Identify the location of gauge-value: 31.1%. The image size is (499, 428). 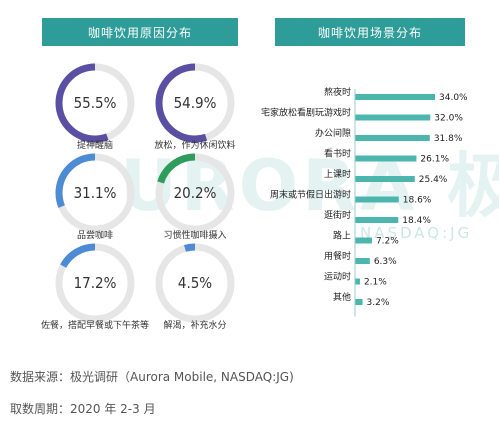
(95, 193).